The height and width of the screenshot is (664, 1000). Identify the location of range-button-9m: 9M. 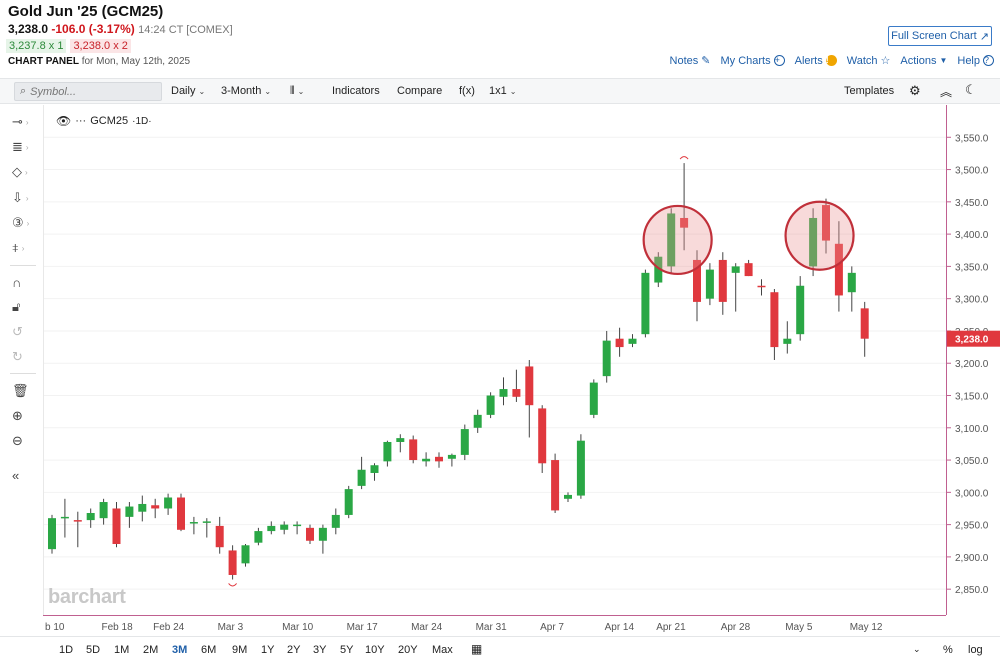
(240, 650).